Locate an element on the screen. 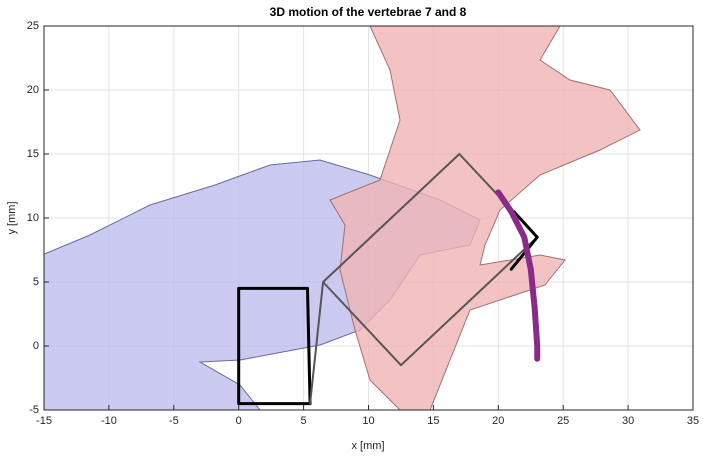 This screenshot has width=703, height=464. y-axis-label: y [mm] is located at coordinates (12, 218).